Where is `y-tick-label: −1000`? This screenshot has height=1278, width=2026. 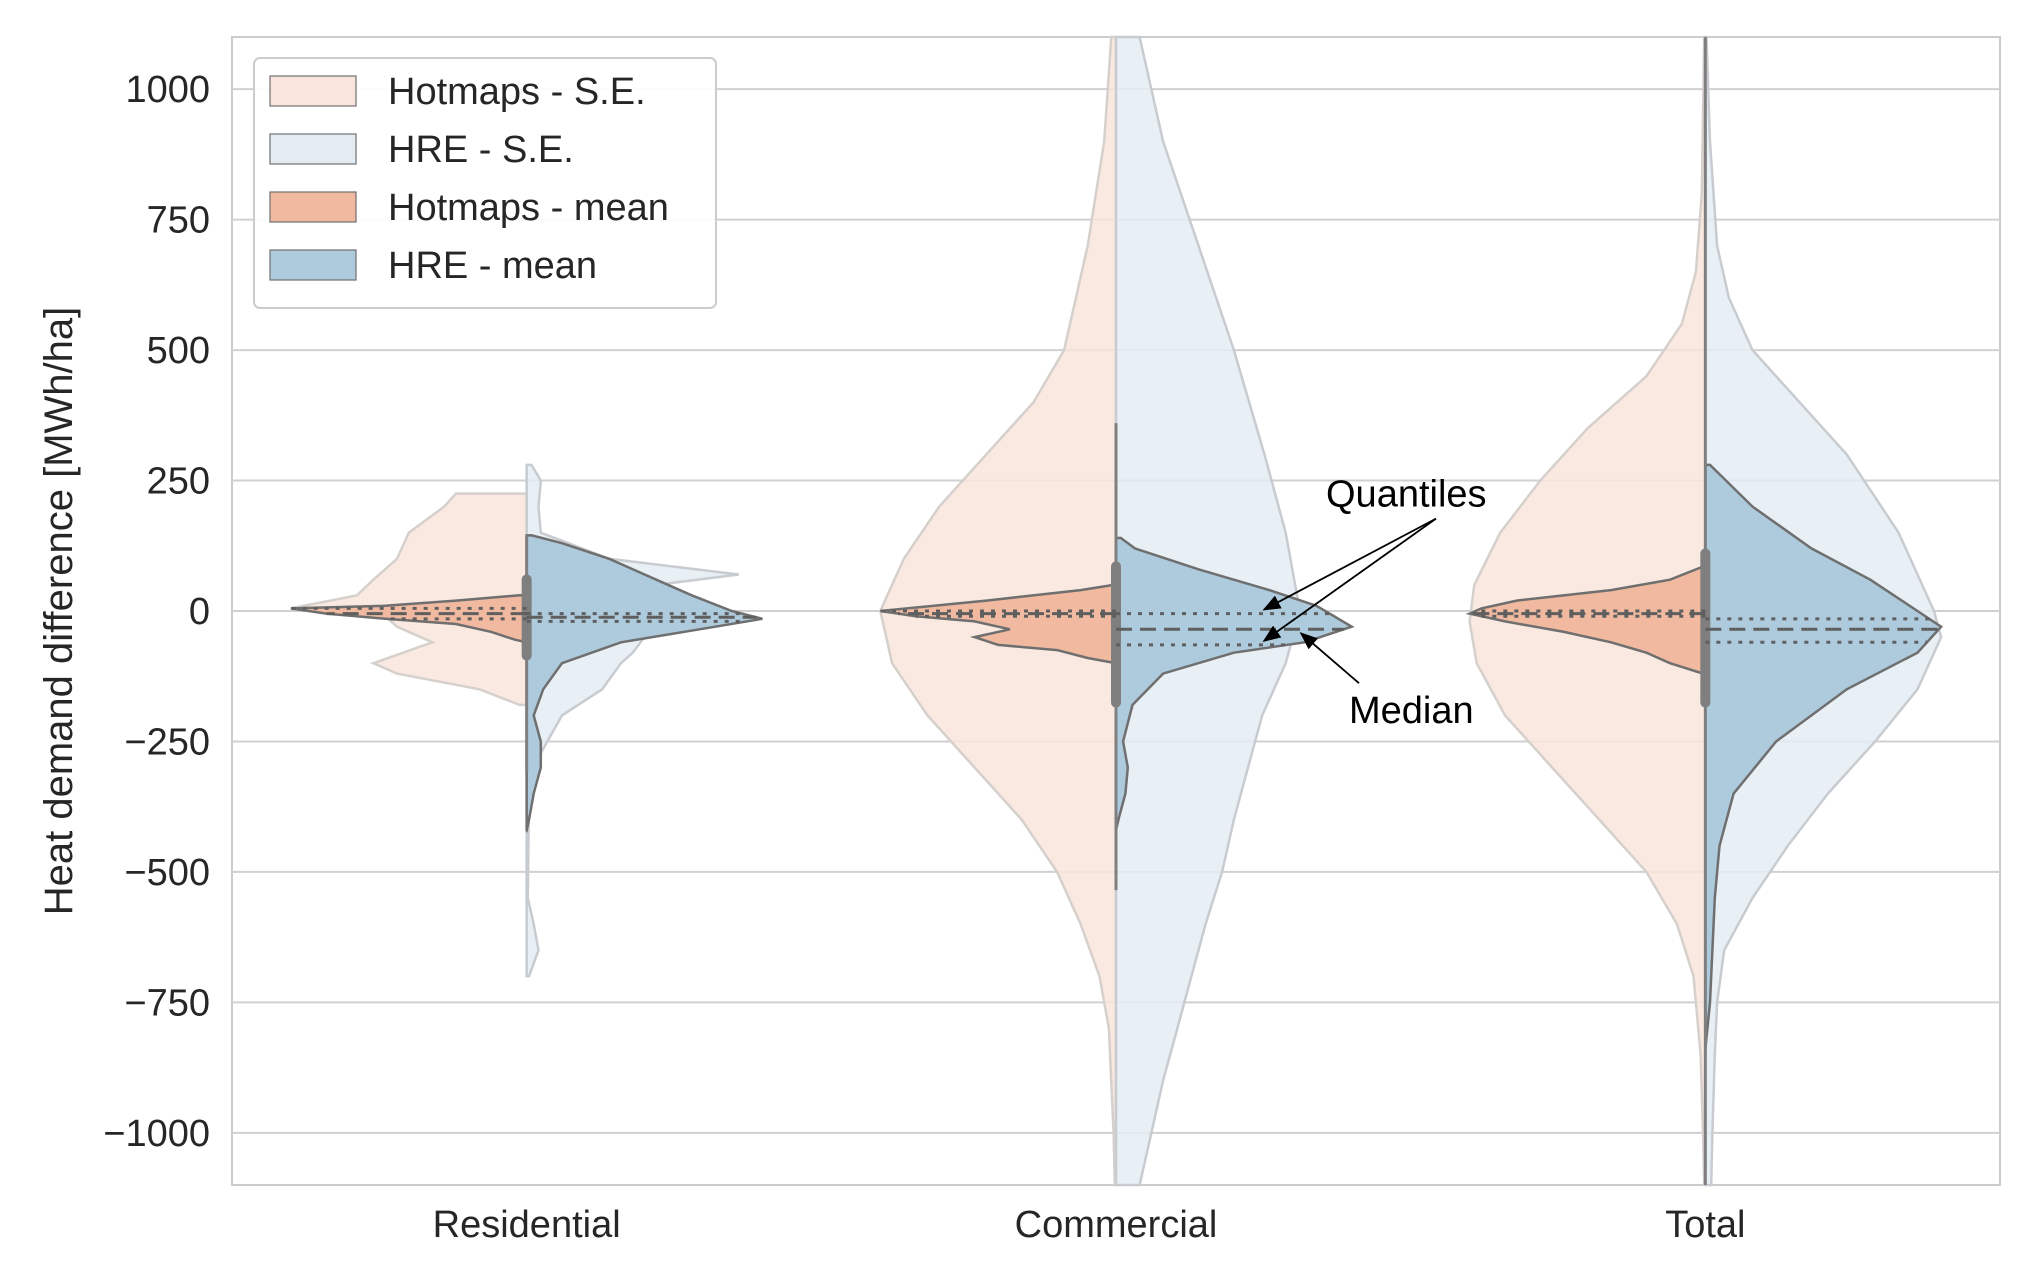 y-tick-label: −1000 is located at coordinates (156, 1134).